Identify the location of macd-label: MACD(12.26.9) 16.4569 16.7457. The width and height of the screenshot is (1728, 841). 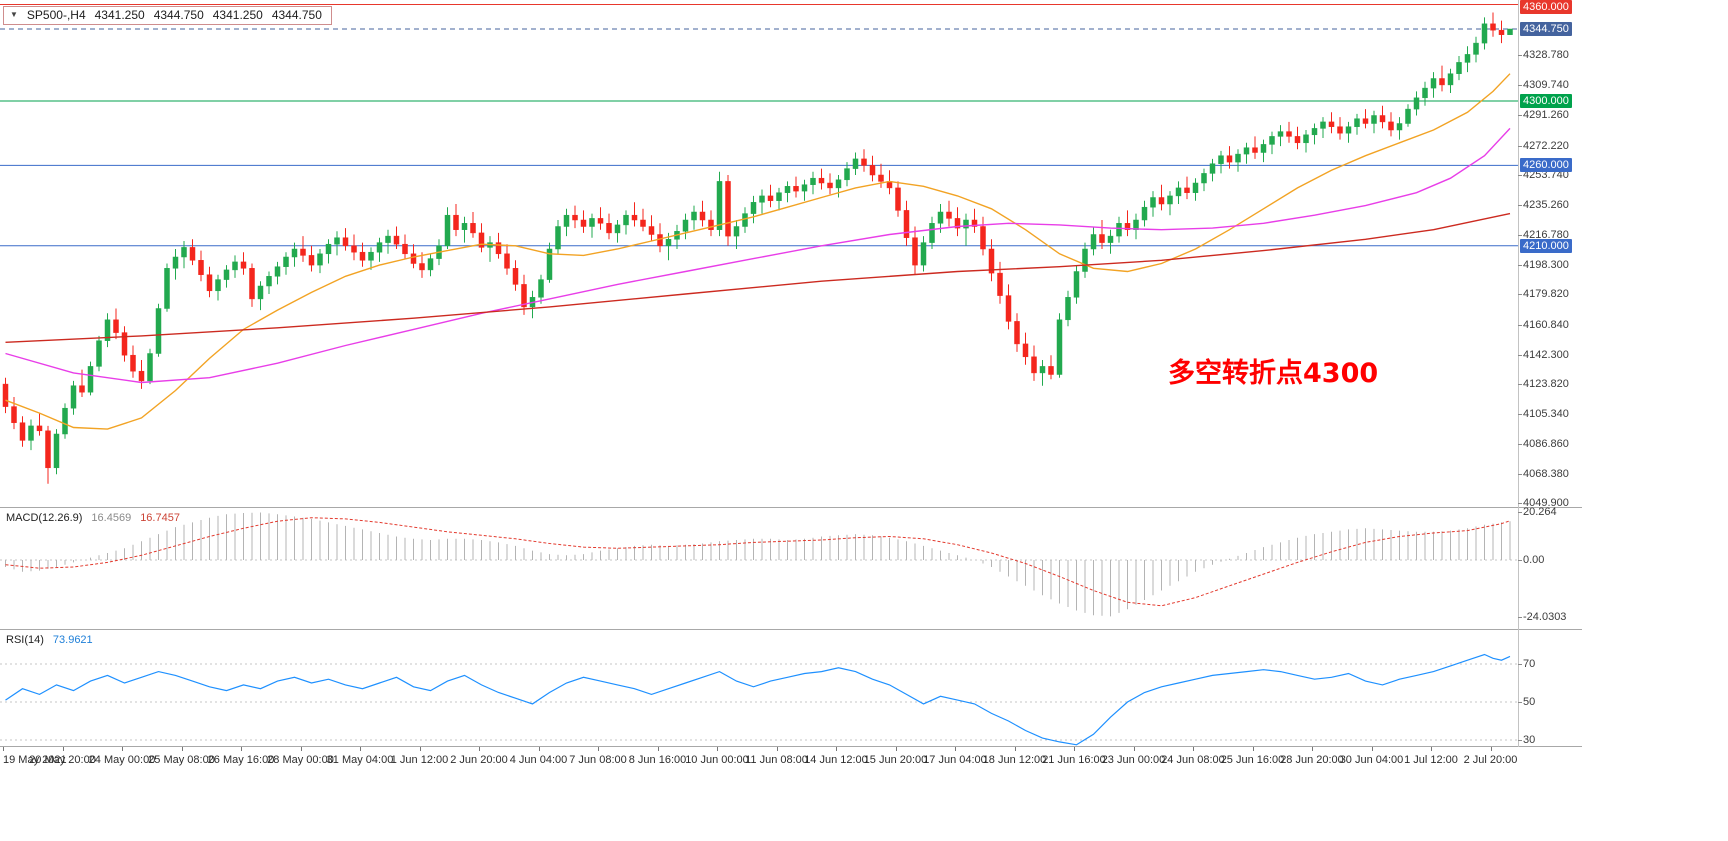
(93, 518).